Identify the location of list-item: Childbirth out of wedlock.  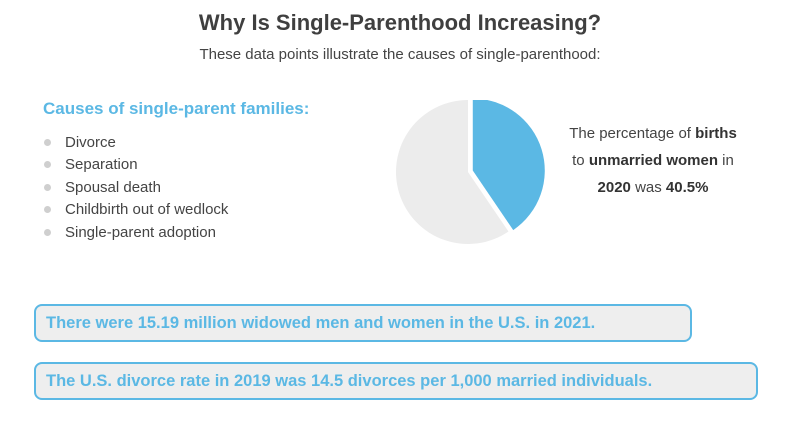
(136, 210).